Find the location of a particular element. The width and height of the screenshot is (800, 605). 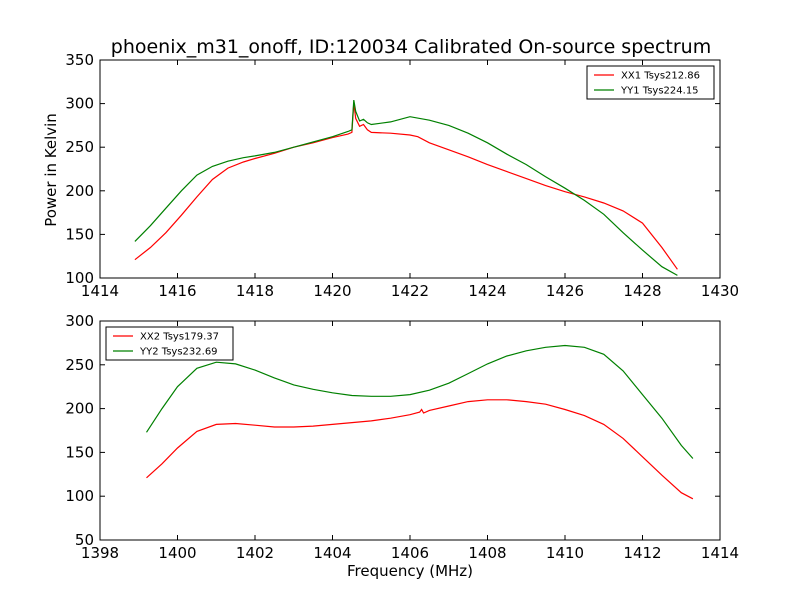

bottom-y-tick-label: 100 is located at coordinates (79, 496).